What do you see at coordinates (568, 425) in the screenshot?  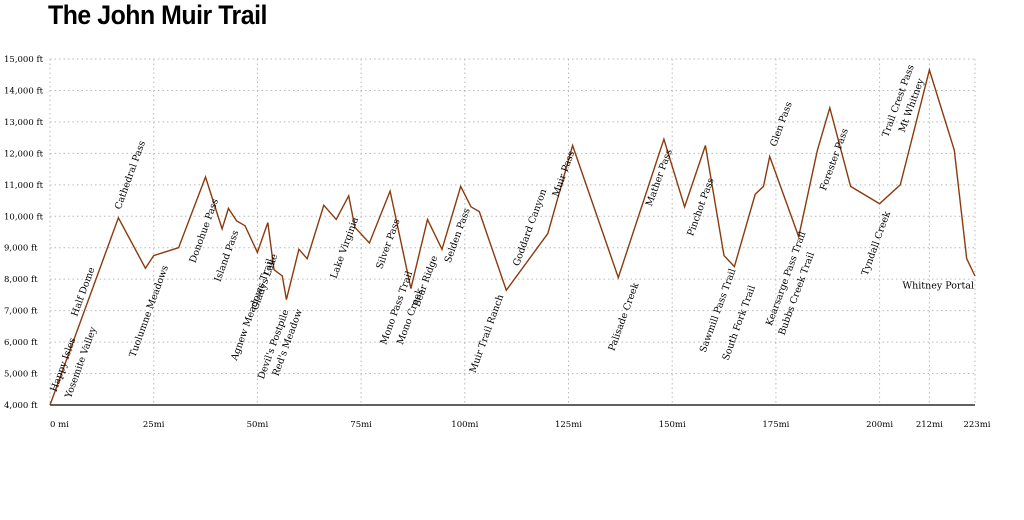 I see `x-tick-label: 125mi` at bounding box center [568, 425].